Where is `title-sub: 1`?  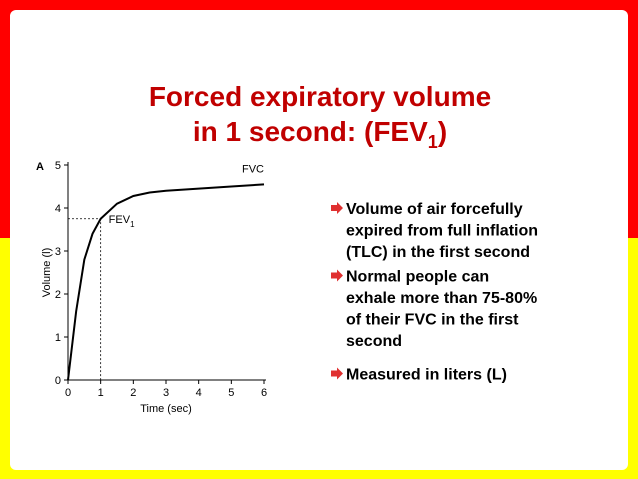 title-sub: 1 is located at coordinates (433, 142).